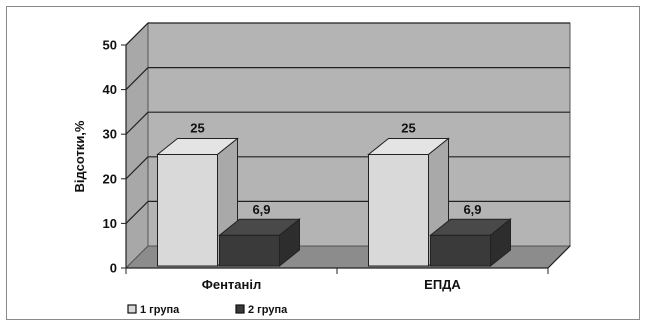 The width and height of the screenshot is (648, 326). What do you see at coordinates (113, 268) in the screenshot?
I see `y-tick-label: 0` at bounding box center [113, 268].